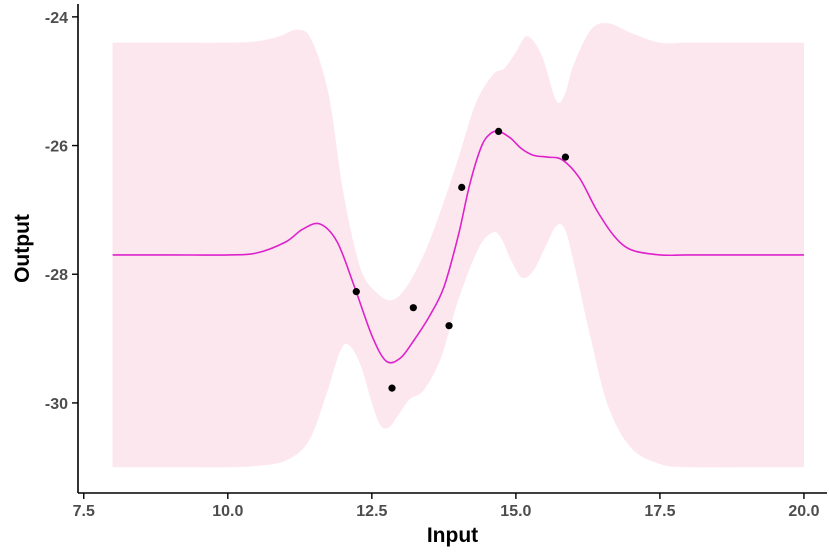  I want to click on x-tick-label: 7.5, so click(84, 511).